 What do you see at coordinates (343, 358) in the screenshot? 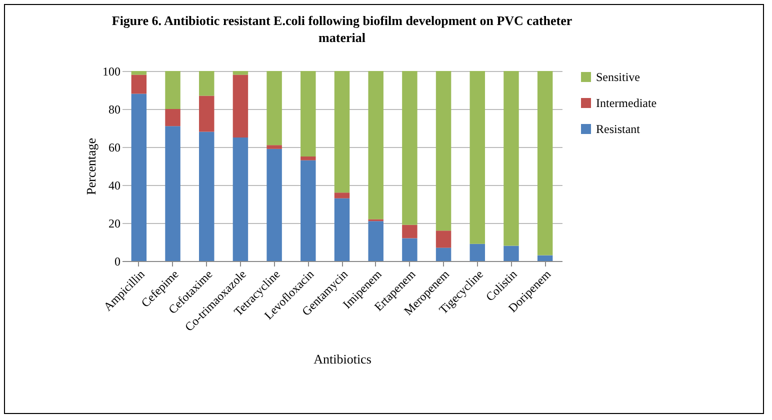
I see `x-axis-title: Antibiotics` at bounding box center [343, 358].